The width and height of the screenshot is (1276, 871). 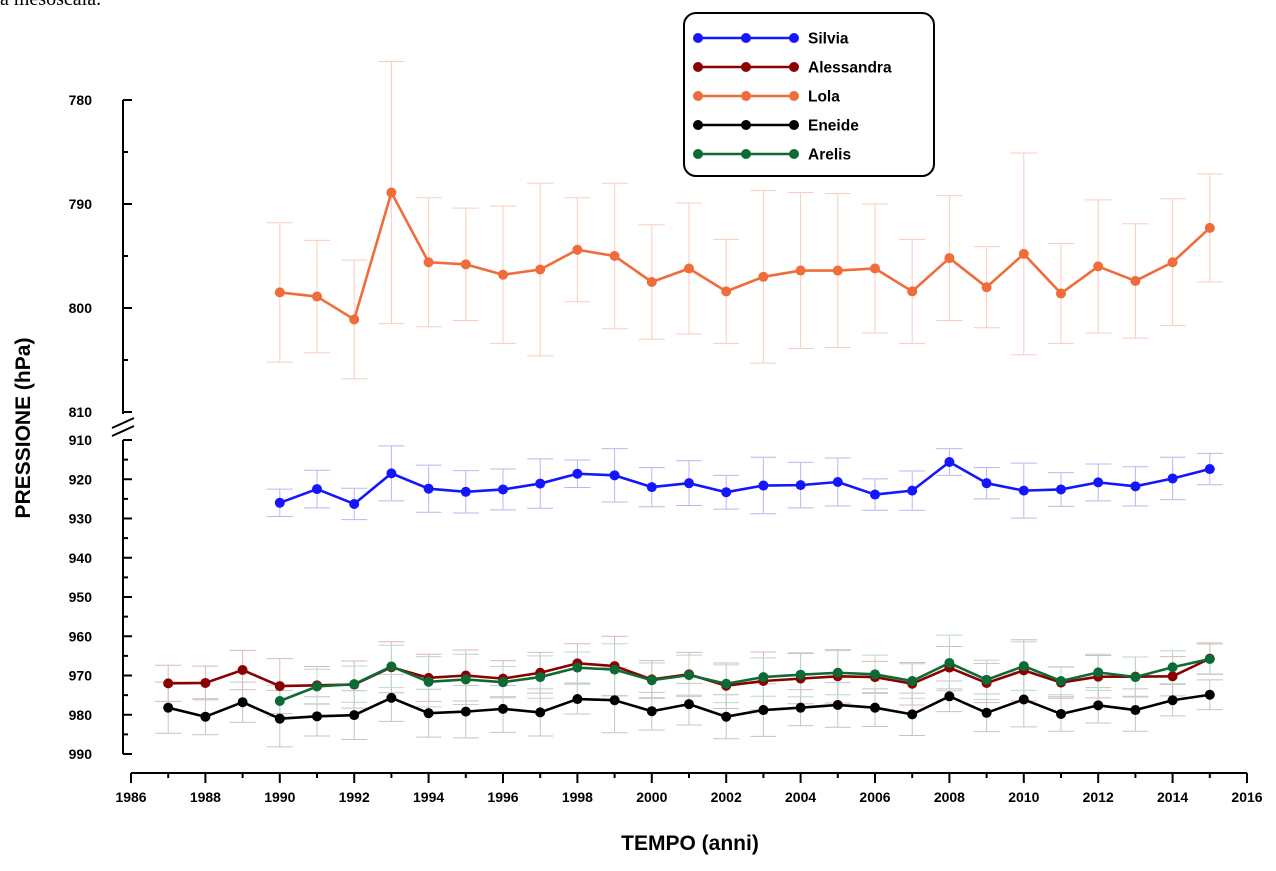 I want to click on x-tick-label: 2002, so click(x=726, y=797).